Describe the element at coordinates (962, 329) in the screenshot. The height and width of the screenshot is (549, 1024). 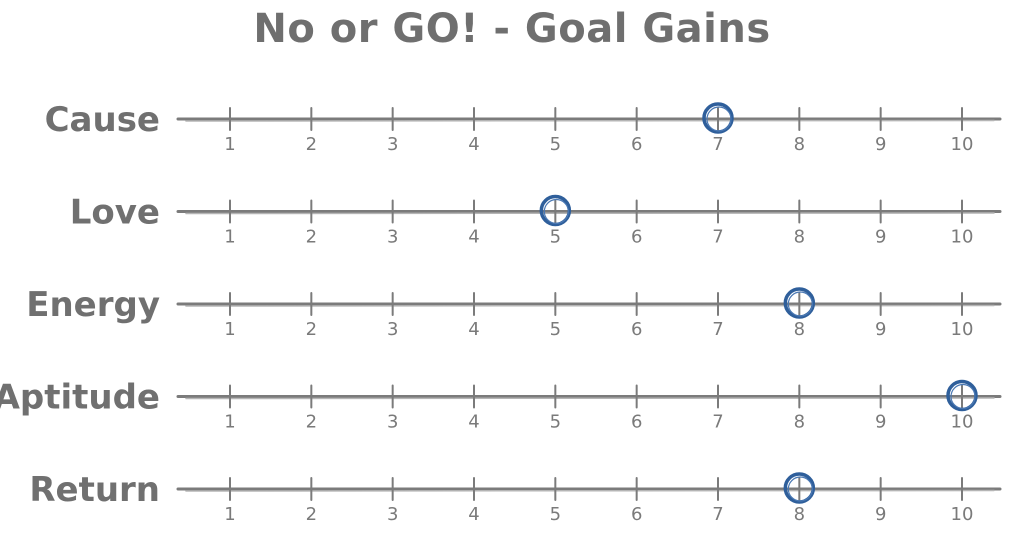
I see `tick-label-energy-10: 10` at that location.